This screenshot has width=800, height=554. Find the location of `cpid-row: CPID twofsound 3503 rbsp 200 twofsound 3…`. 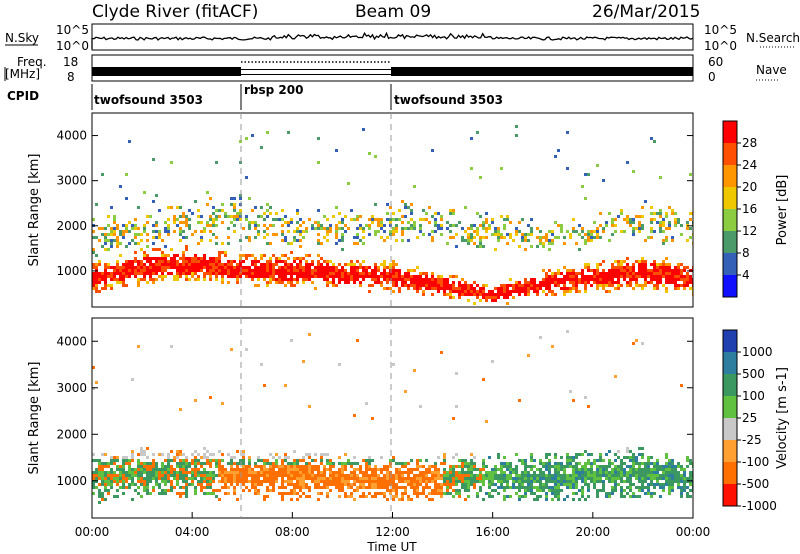

cpid-row: CPID twofsound 3503 rbsp 200 twofsound 3… is located at coordinates (255, 96).